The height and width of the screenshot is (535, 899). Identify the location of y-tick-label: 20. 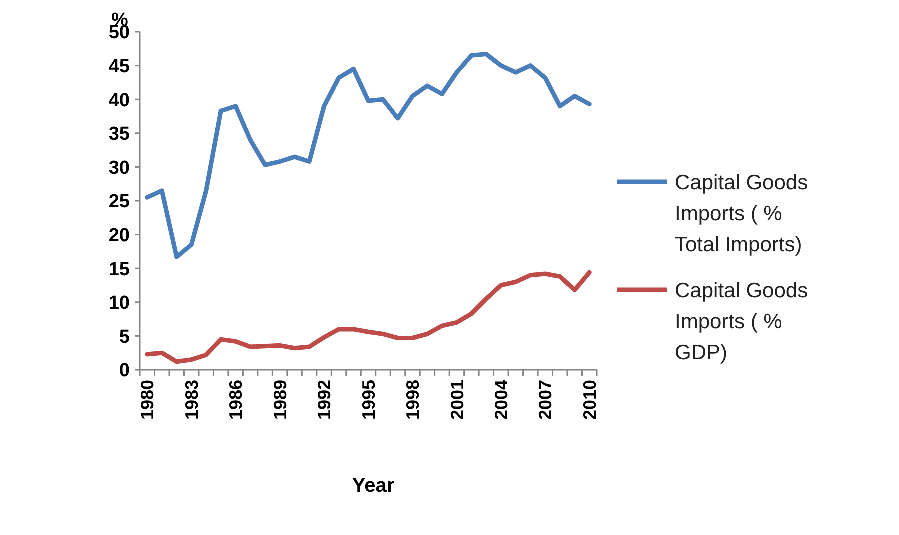
(119, 235).